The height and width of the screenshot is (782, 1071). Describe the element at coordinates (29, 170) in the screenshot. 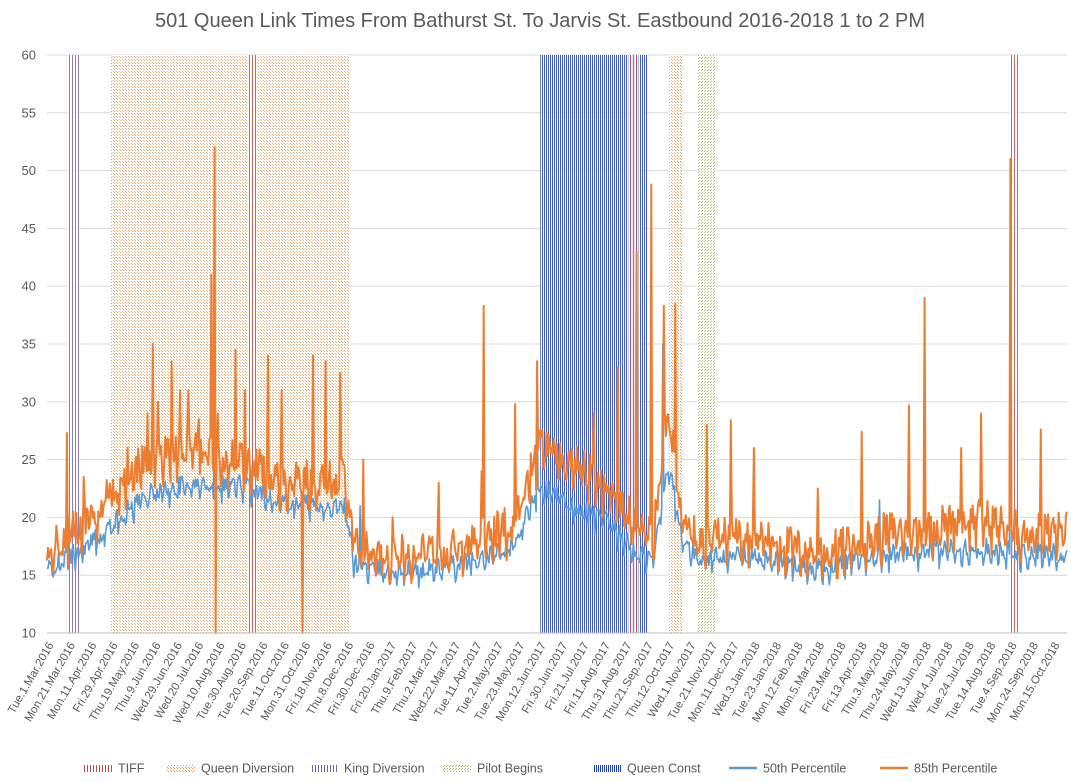

I see `y-tick-label: 50` at that location.